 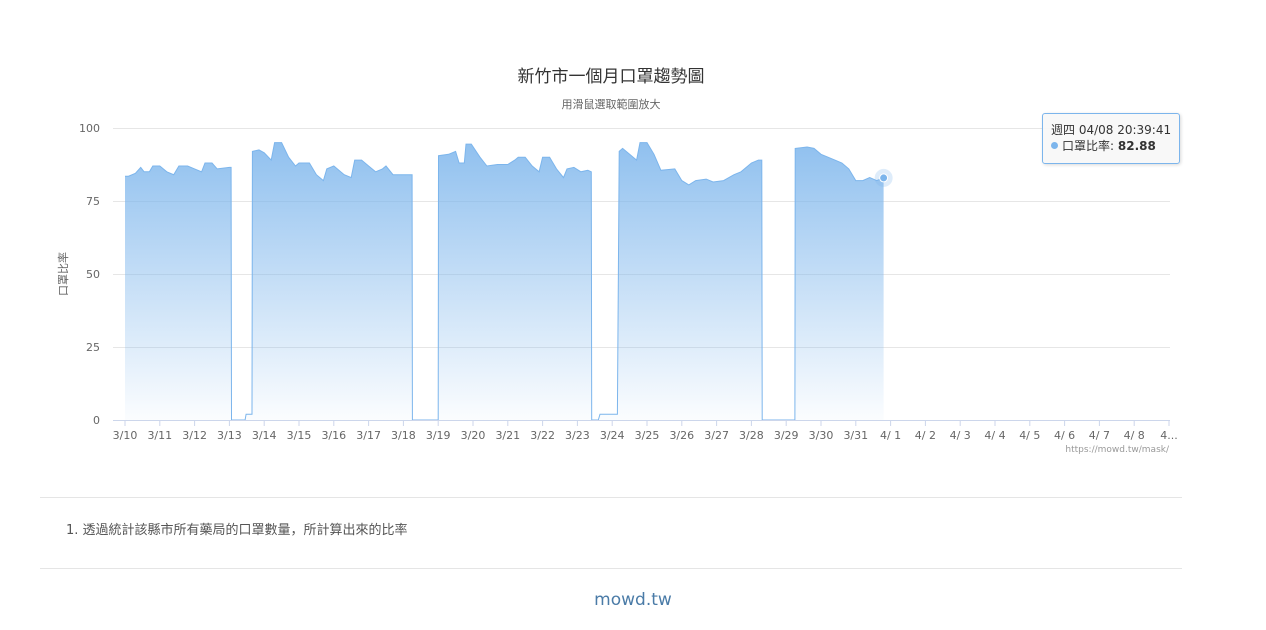 What do you see at coordinates (1054, 145) in the screenshot?
I see `series-dot-icon` at bounding box center [1054, 145].